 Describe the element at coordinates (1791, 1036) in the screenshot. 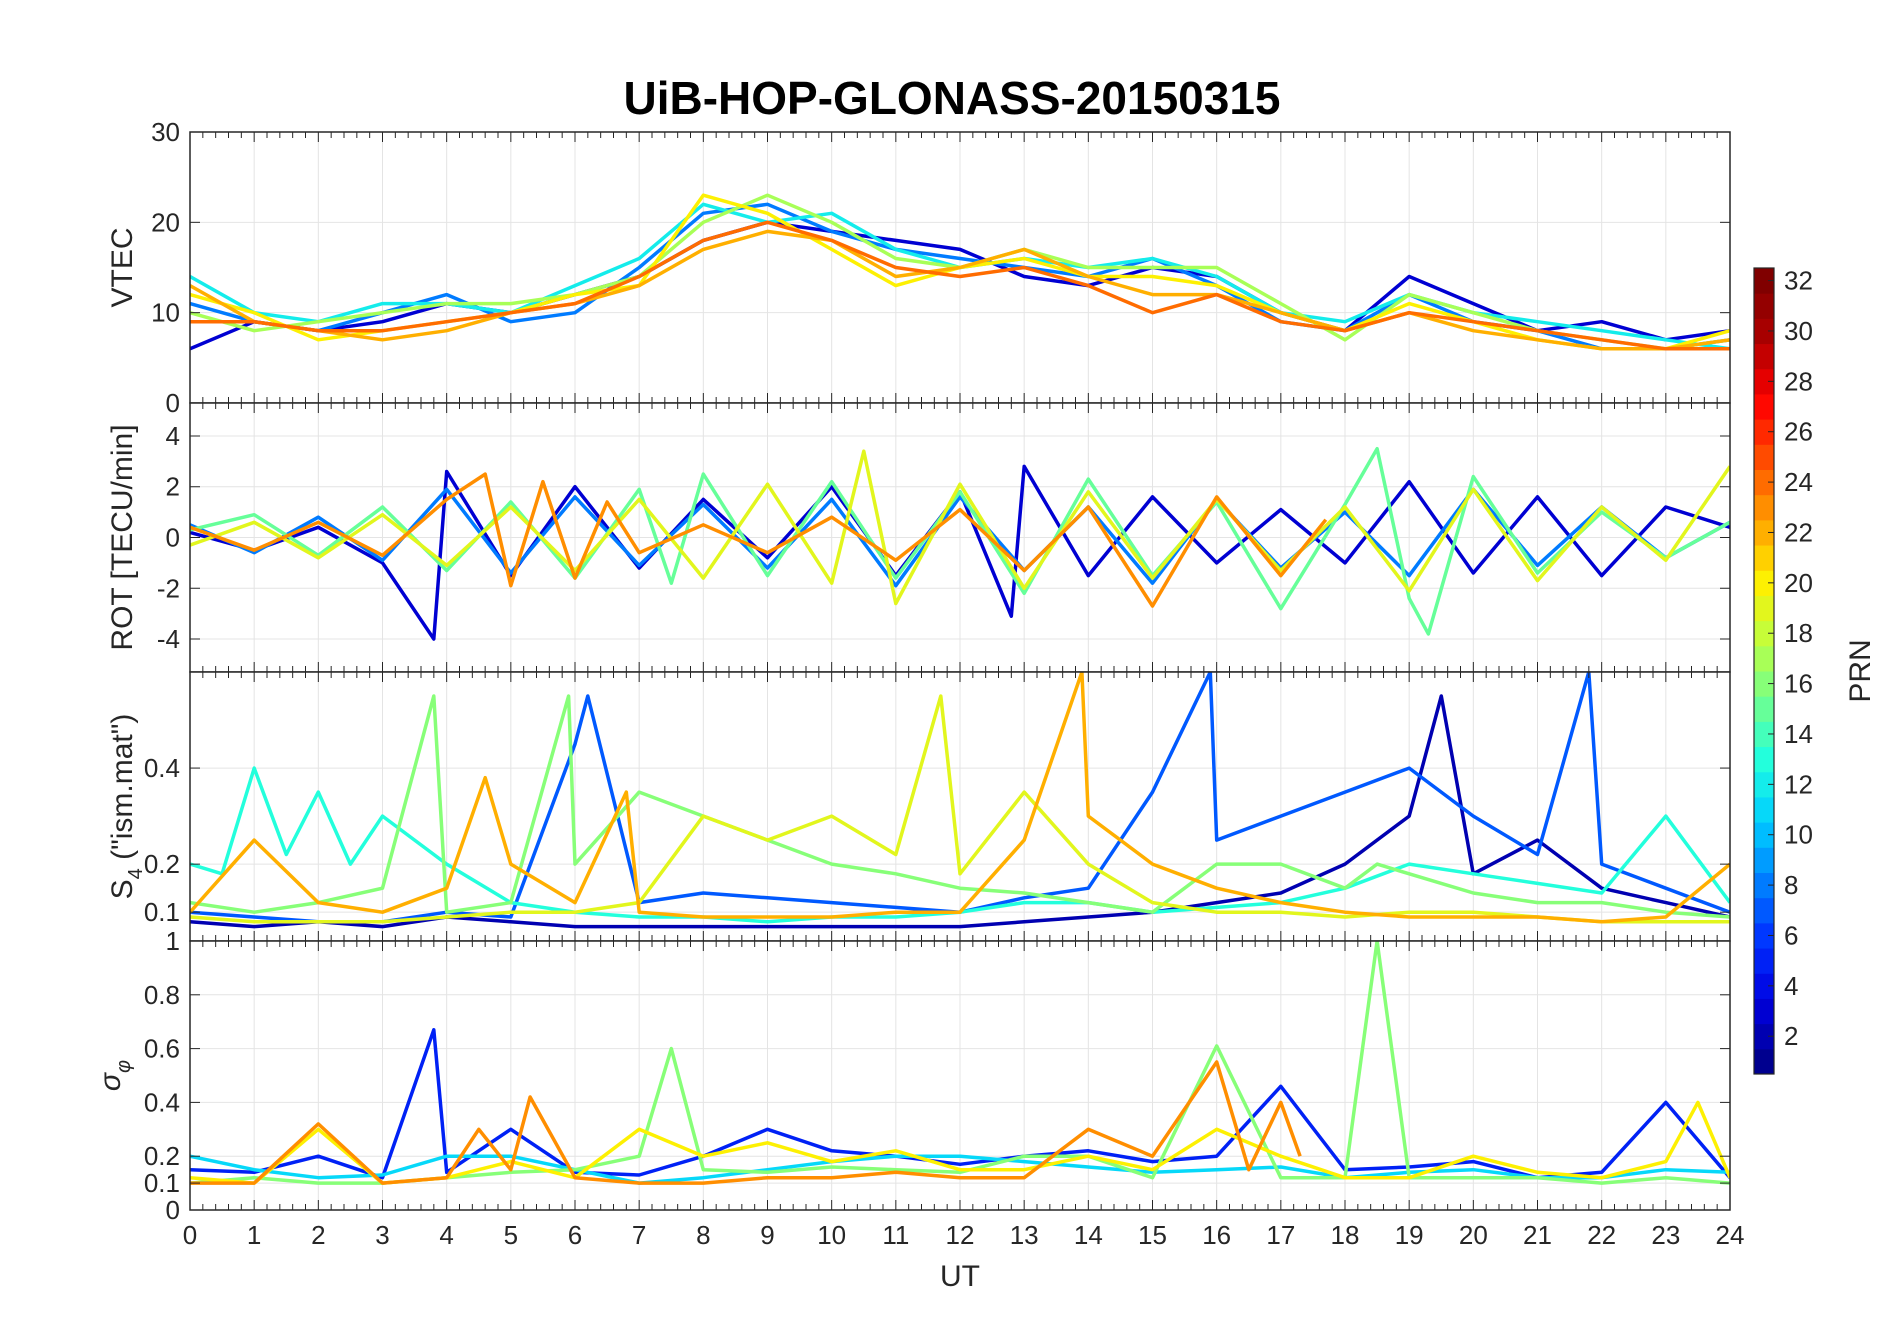

I see `colorbar-tick-label: 2` at that location.